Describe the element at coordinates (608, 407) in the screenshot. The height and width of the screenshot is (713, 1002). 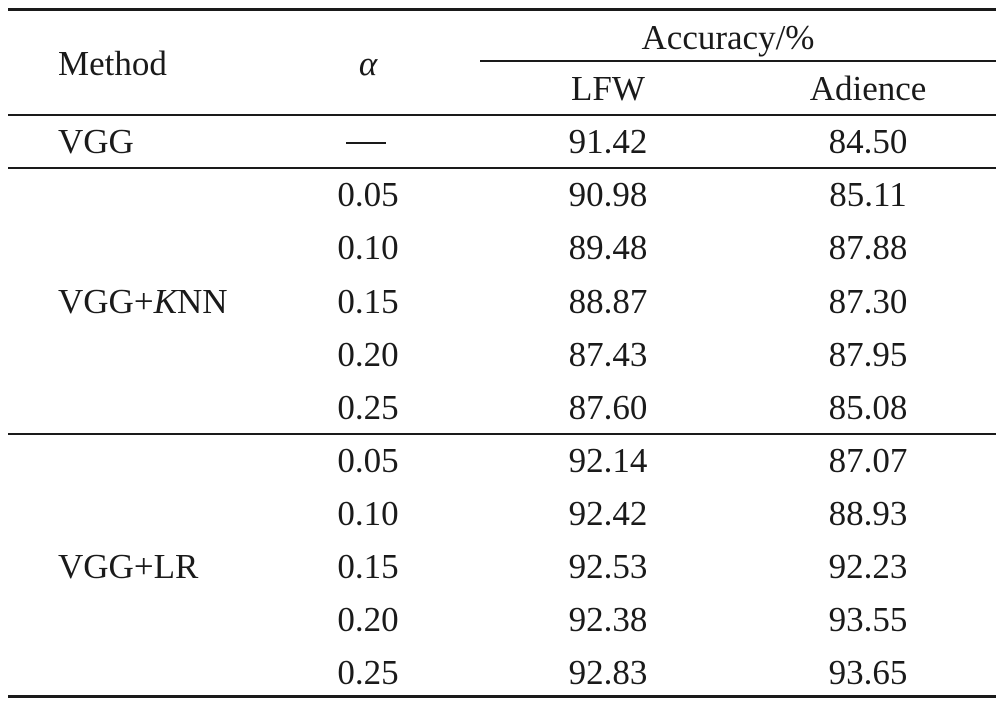
I see `table-row-knn-lfw: 87.60` at that location.